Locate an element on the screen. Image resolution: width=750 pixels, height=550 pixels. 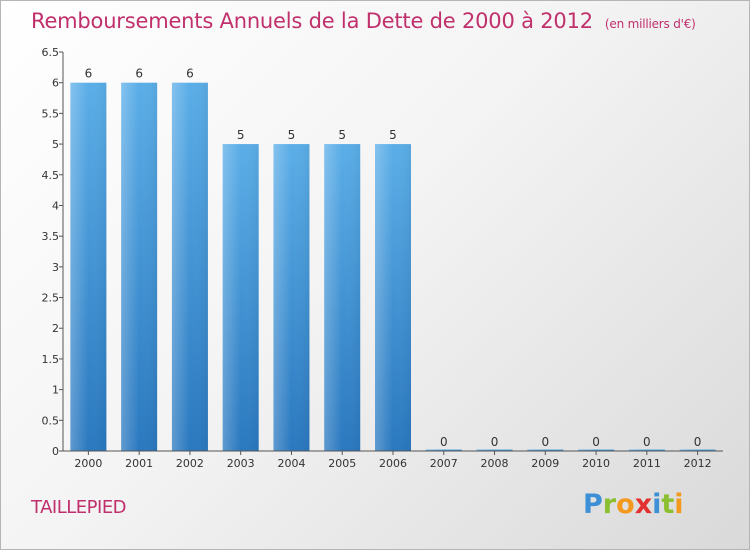
x-tick-label: 2000 is located at coordinates (88, 463).